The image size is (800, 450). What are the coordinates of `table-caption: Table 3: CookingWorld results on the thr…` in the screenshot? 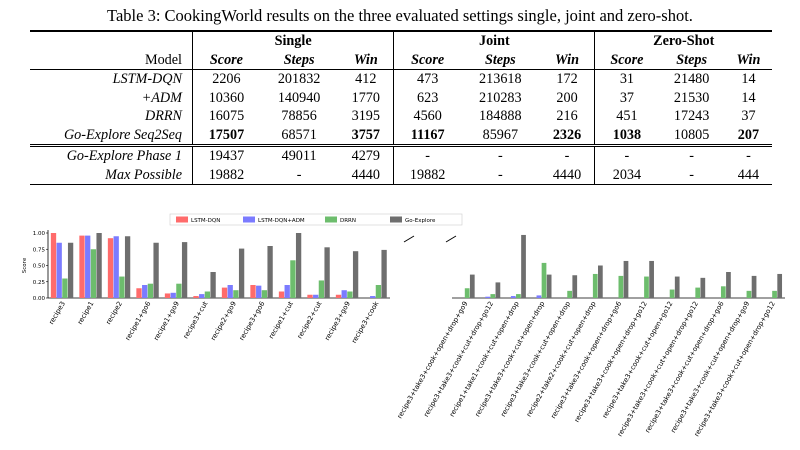 It's located at (400, 15).